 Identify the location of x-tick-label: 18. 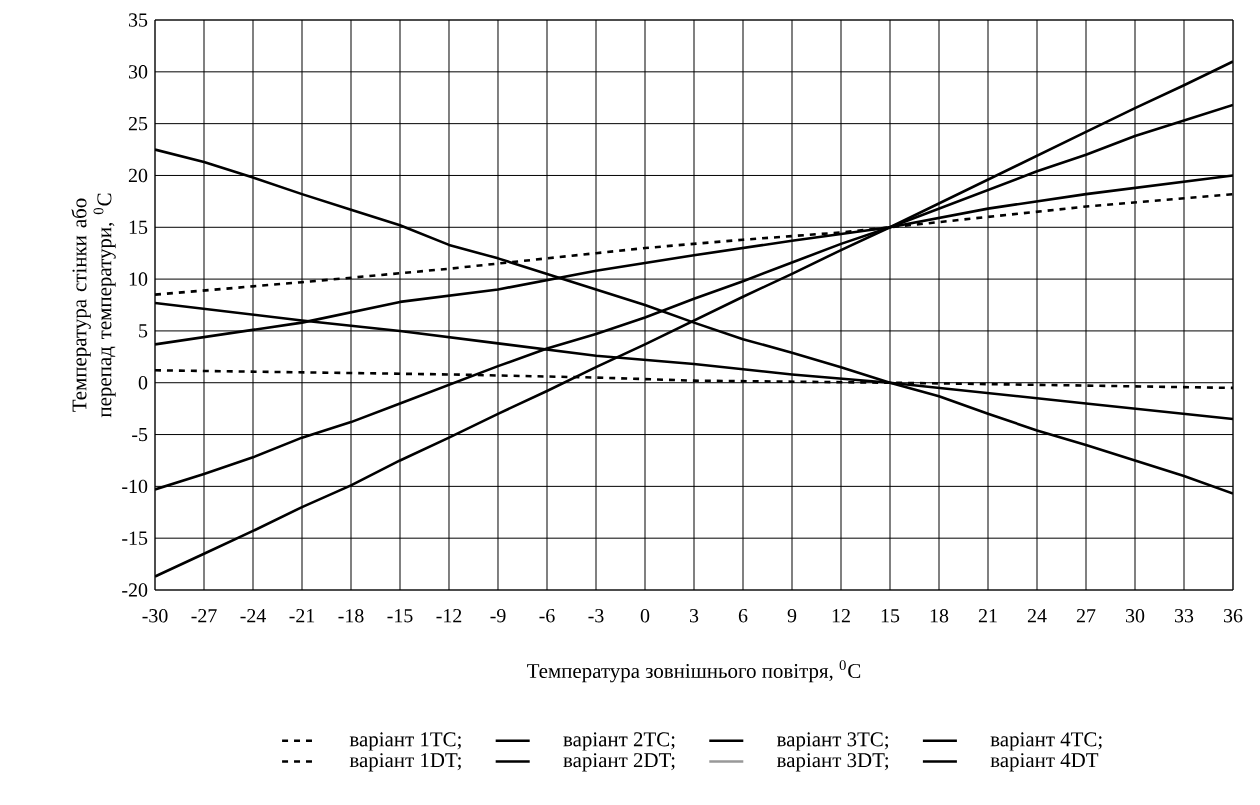
(939, 616).